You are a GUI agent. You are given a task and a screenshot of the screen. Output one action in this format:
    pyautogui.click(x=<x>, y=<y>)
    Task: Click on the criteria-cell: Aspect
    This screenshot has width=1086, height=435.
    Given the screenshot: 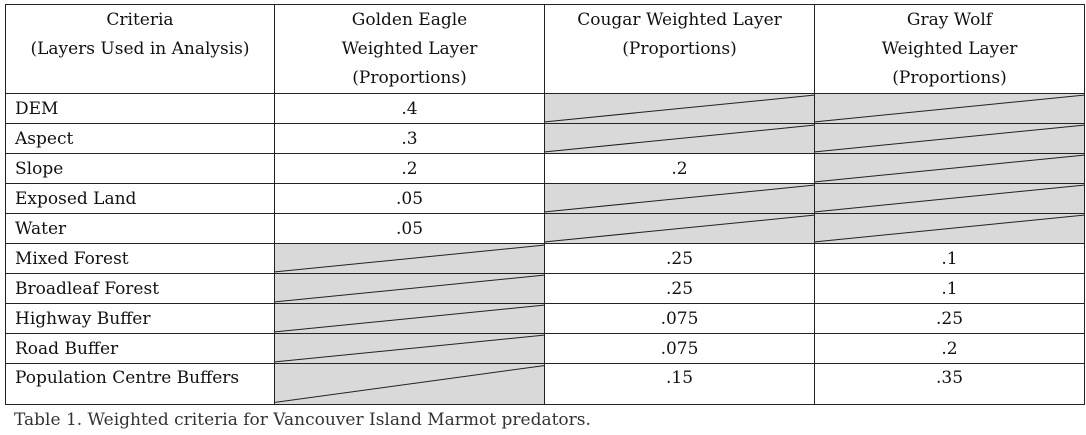 What is the action you would take?
    pyautogui.click(x=140, y=138)
    